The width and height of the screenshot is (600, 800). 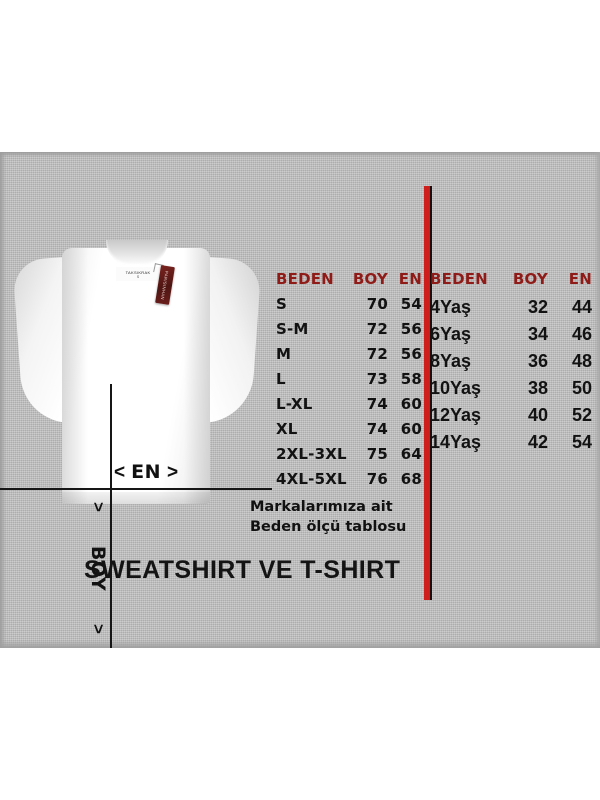 What do you see at coordinates (173, 472) in the screenshot?
I see `width-right-arrow-icon: >` at bounding box center [173, 472].